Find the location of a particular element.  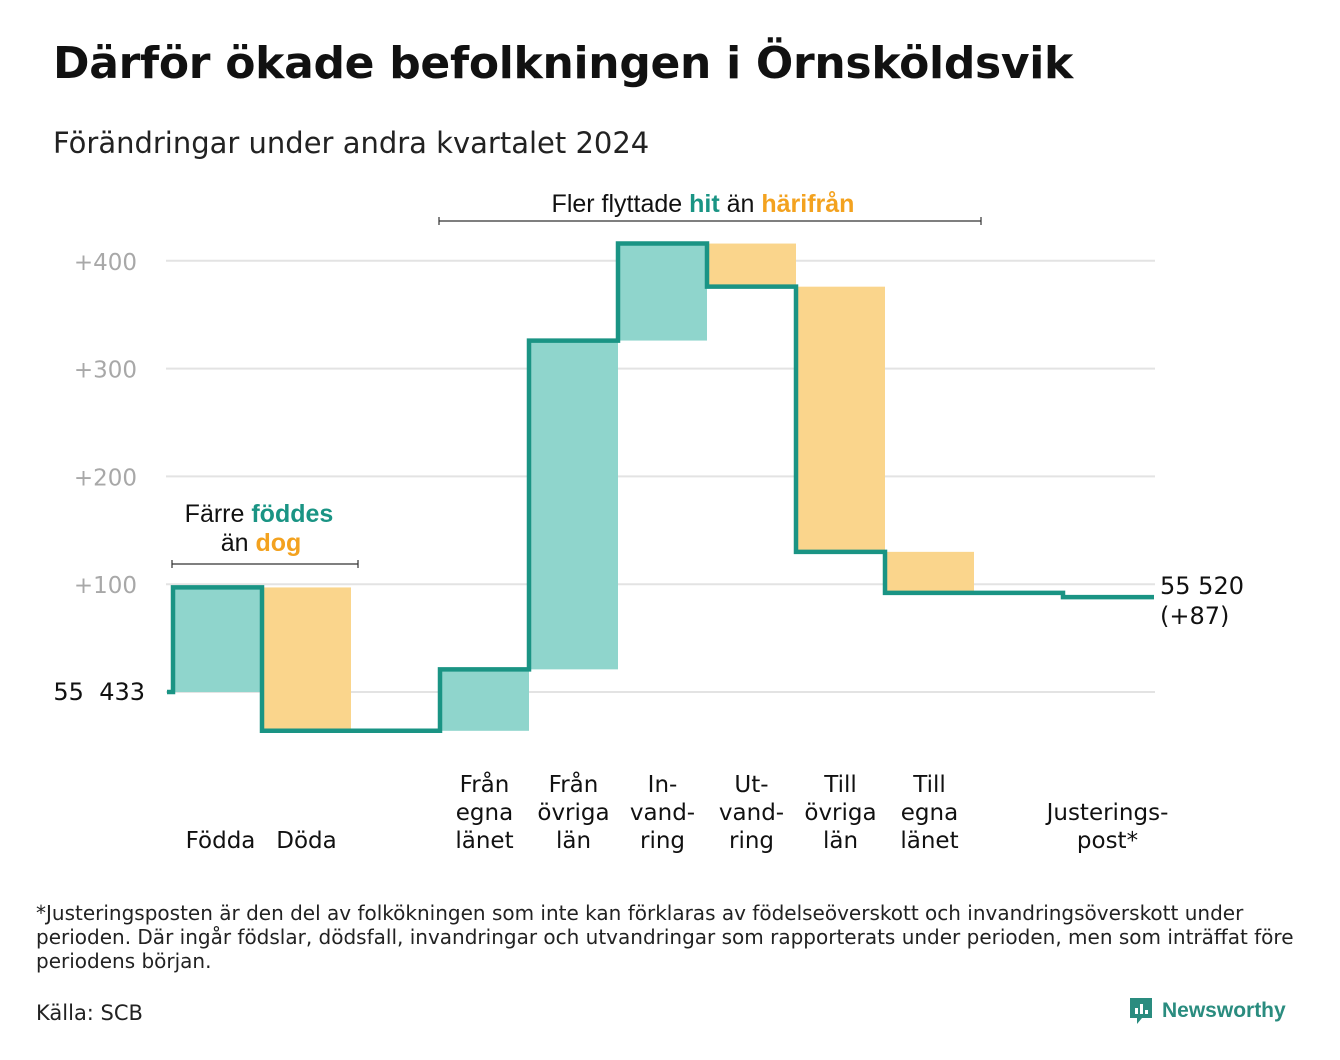

category-label: In-vand-ring is located at coordinates (662, 813).